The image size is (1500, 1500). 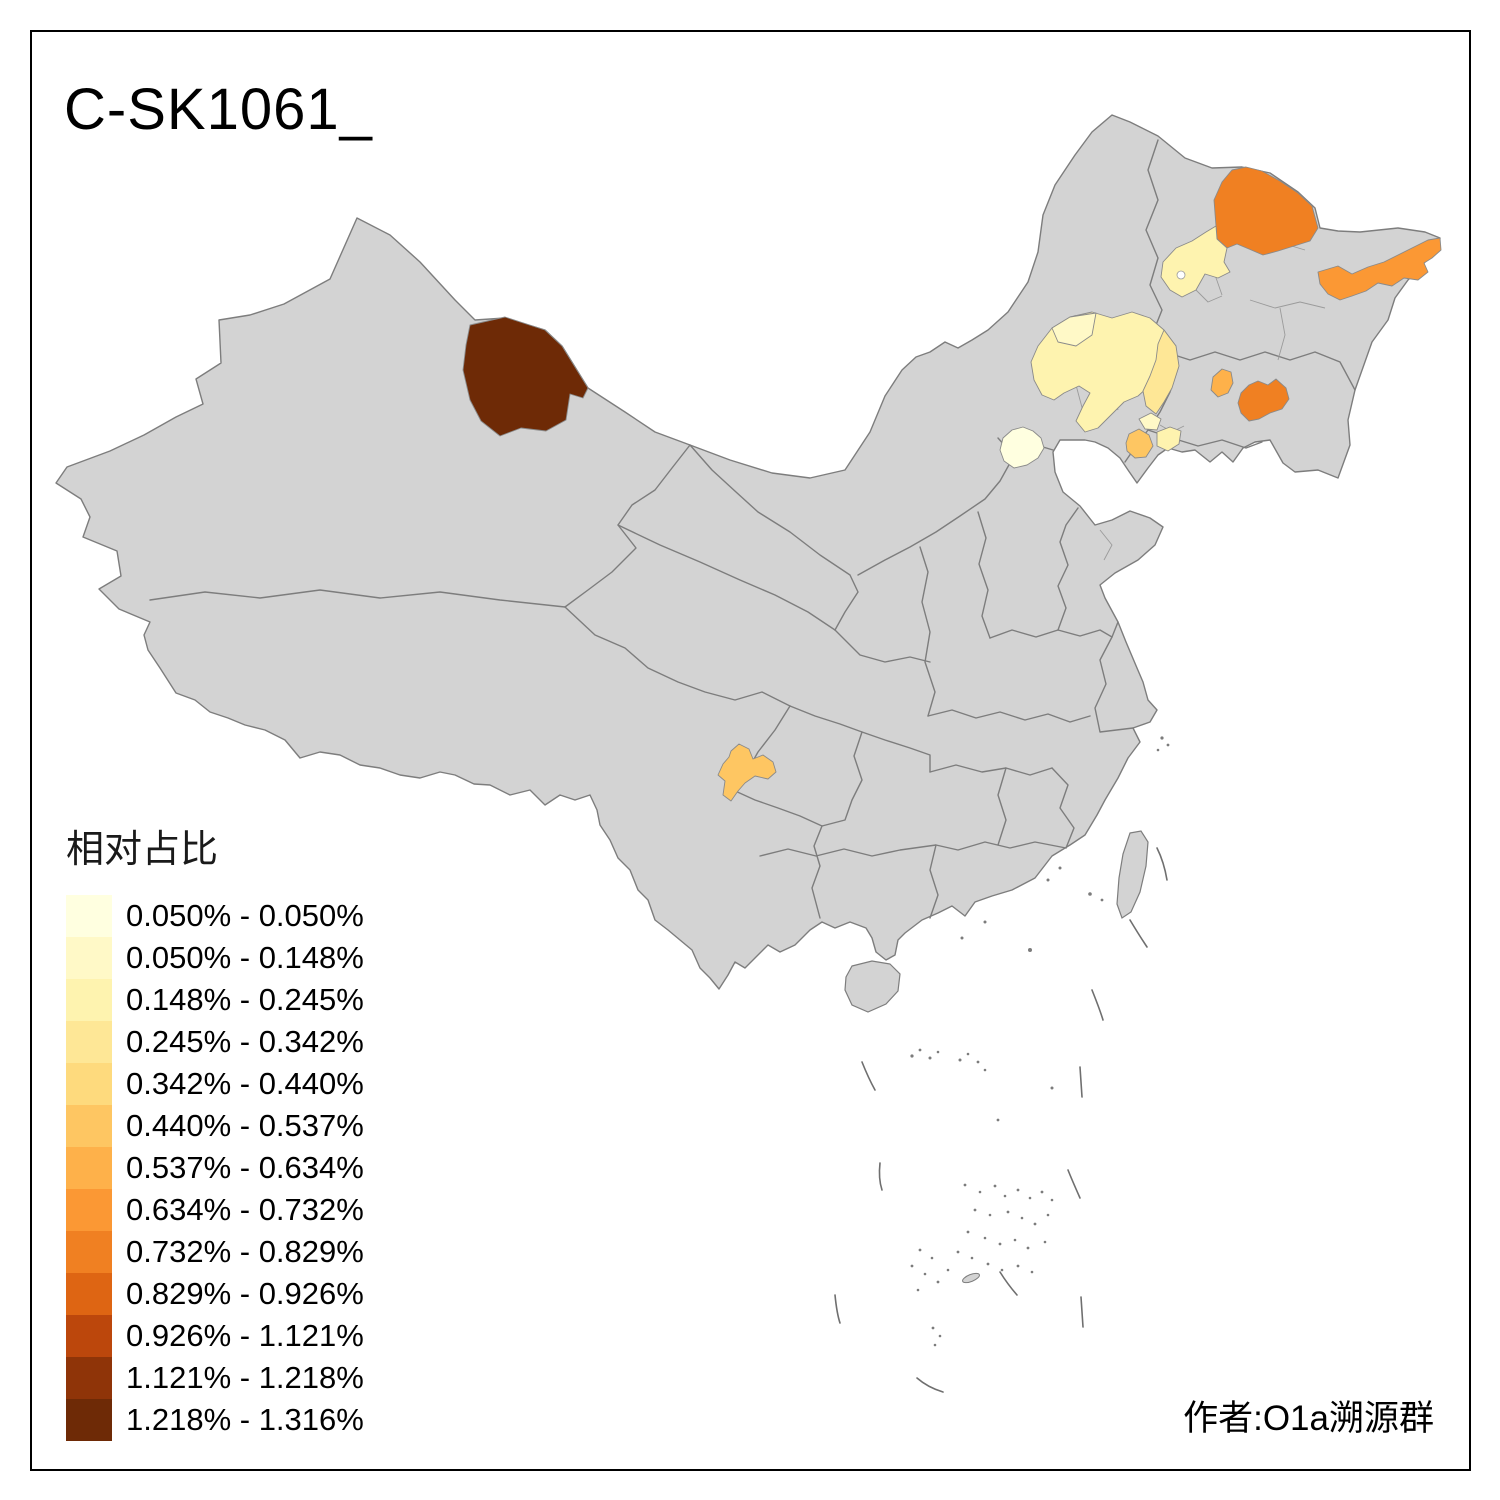 What do you see at coordinates (1195, 261) in the screenshot?
I see `region-west-heilongjiang-pale` at bounding box center [1195, 261].